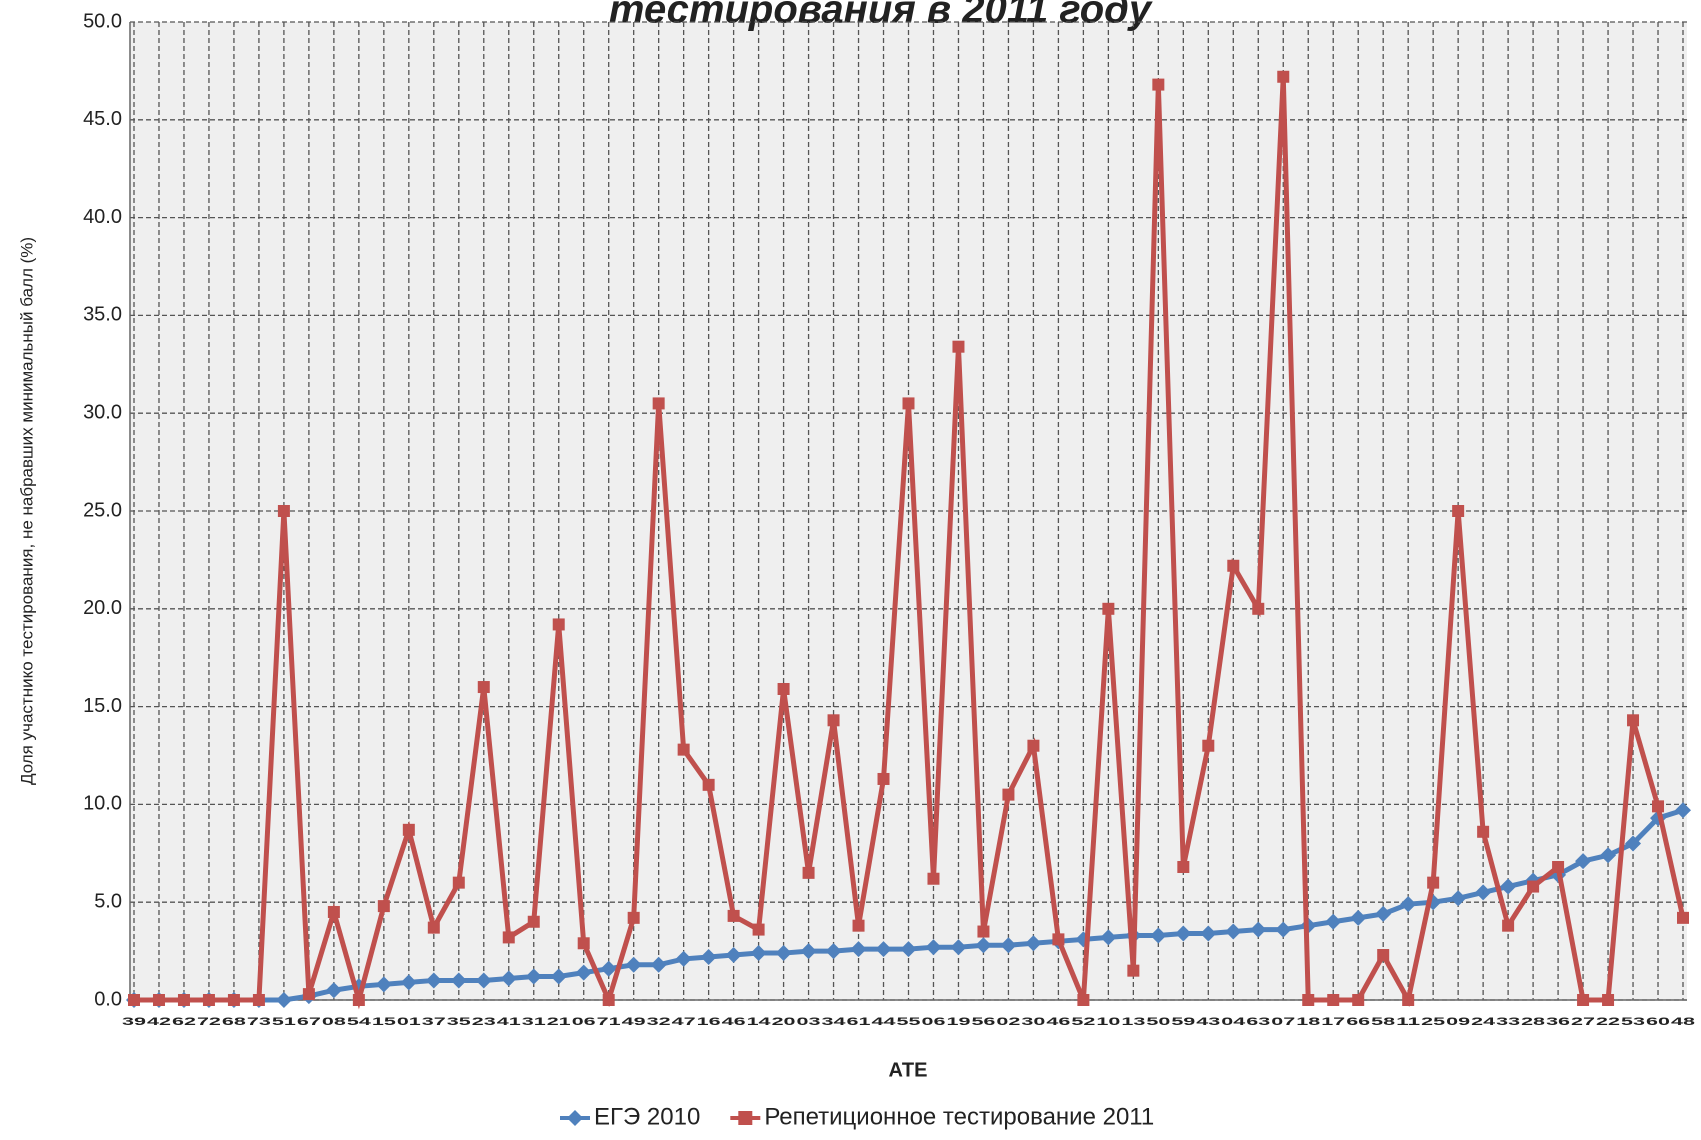 The image size is (1701, 1140). Describe the element at coordinates (1508, 1022) in the screenshot. I see `x-tick-label: 33` at that location.